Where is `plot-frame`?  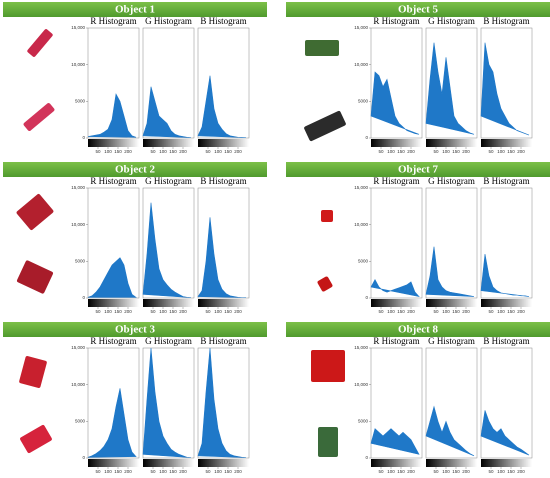 plot-frame is located at coordinates (396, 243).